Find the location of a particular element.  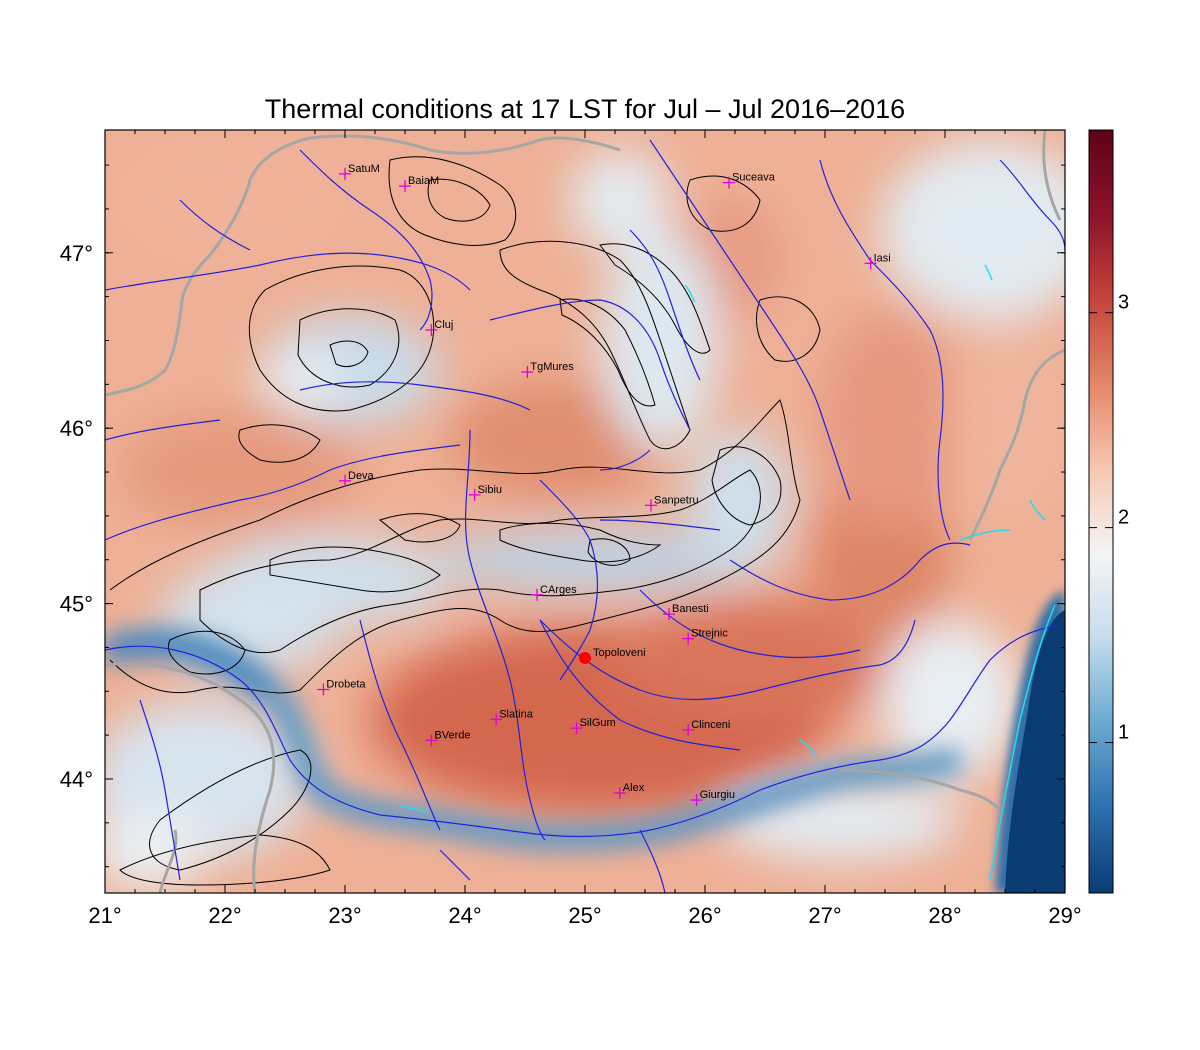

city-label: Suceava is located at coordinates (754, 178).